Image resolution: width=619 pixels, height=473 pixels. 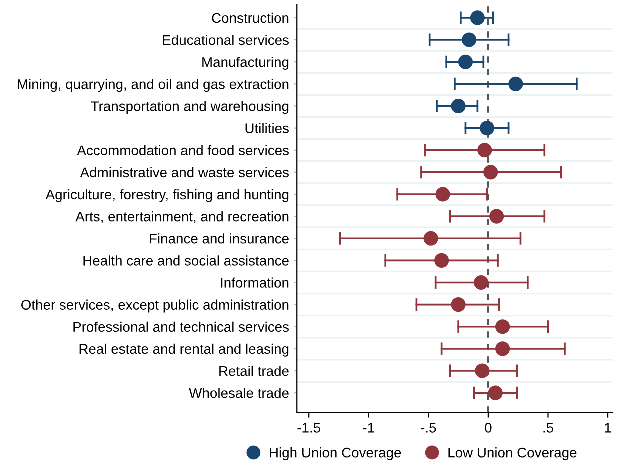 What do you see at coordinates (190, 107) in the screenshot?
I see `y-tick-label: Transportation and warehousing` at bounding box center [190, 107].